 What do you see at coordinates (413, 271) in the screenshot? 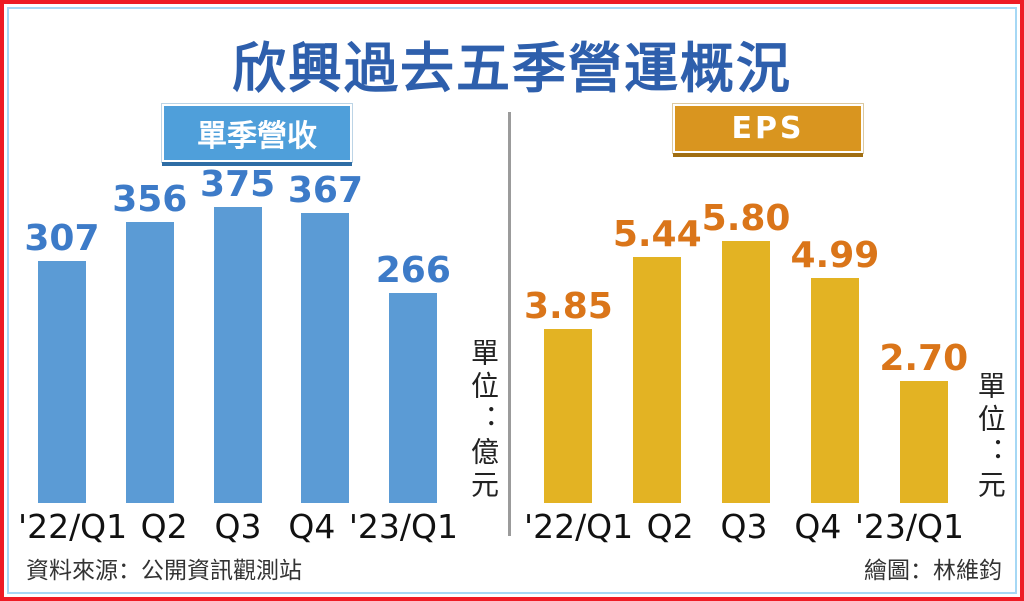
I see `bar-value-label: 266` at bounding box center [413, 271].